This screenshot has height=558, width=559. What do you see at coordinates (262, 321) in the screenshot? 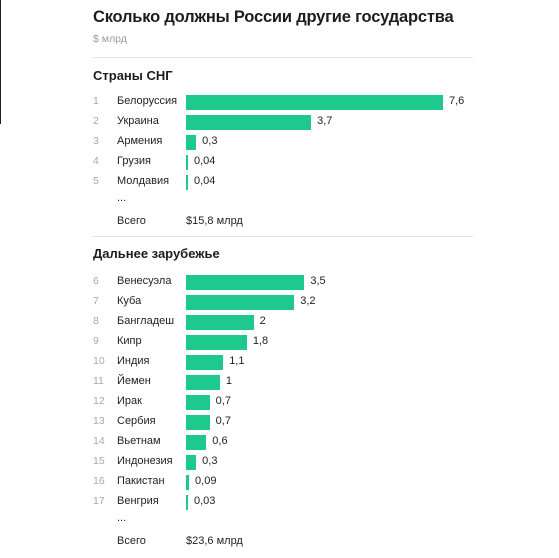
I see `value-label: 2` at bounding box center [262, 321].